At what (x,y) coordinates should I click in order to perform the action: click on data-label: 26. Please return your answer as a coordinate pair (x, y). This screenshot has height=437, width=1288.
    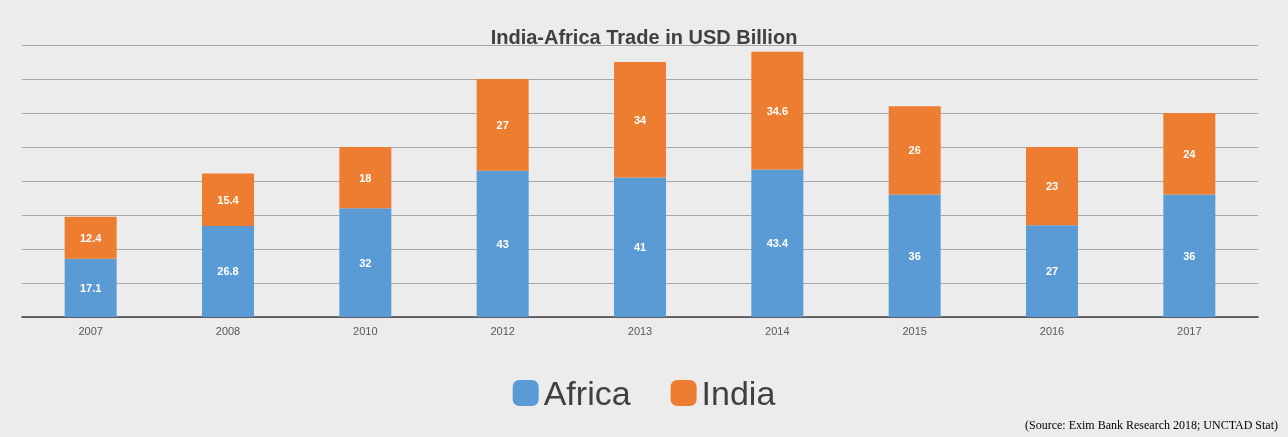
    Looking at the image, I should click on (914, 150).